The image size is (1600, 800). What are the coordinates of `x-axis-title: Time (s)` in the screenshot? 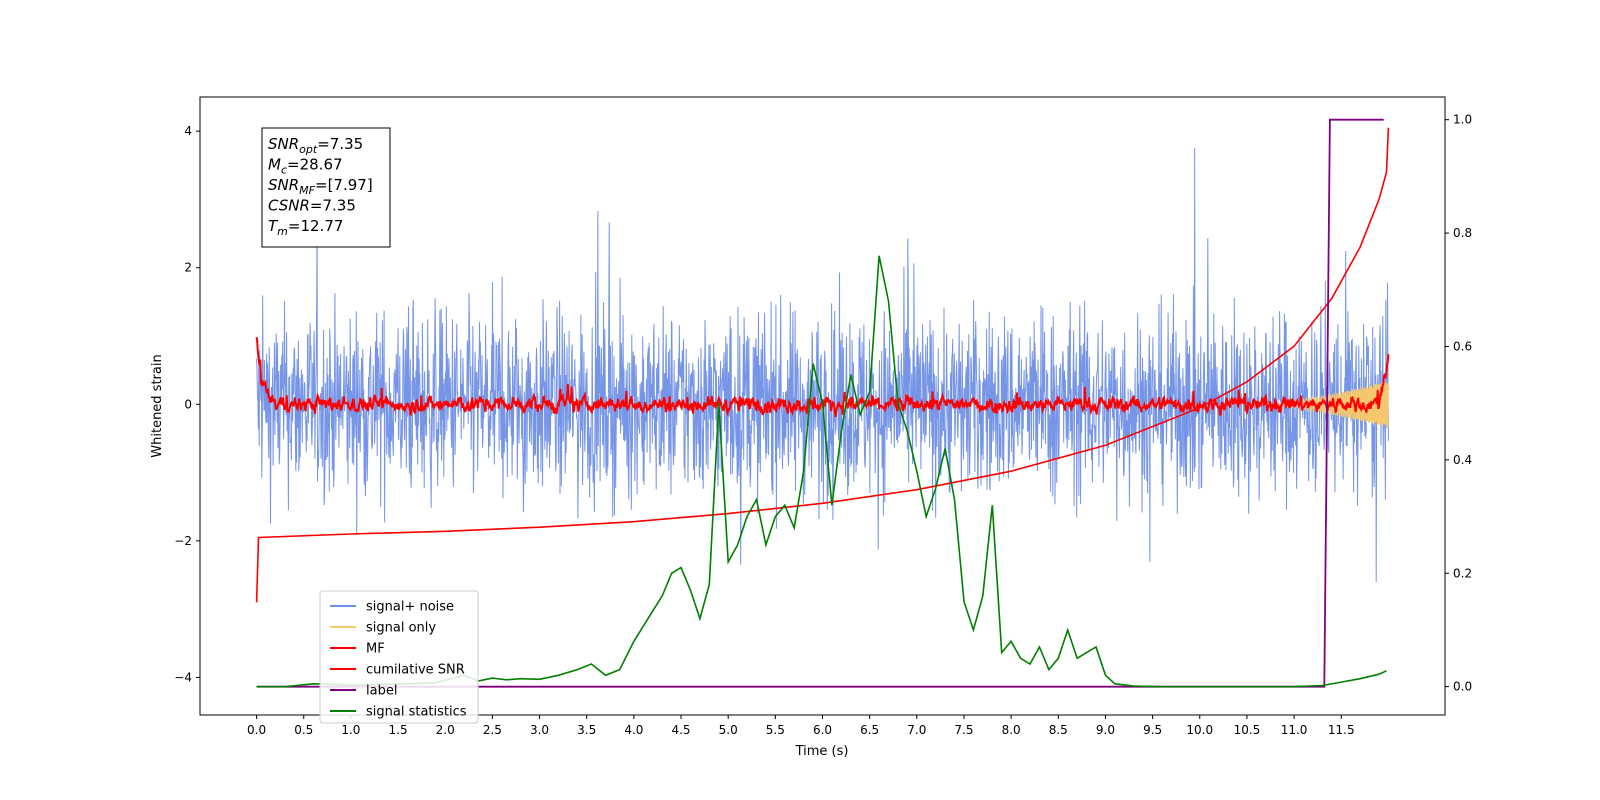 It's located at (822, 751).